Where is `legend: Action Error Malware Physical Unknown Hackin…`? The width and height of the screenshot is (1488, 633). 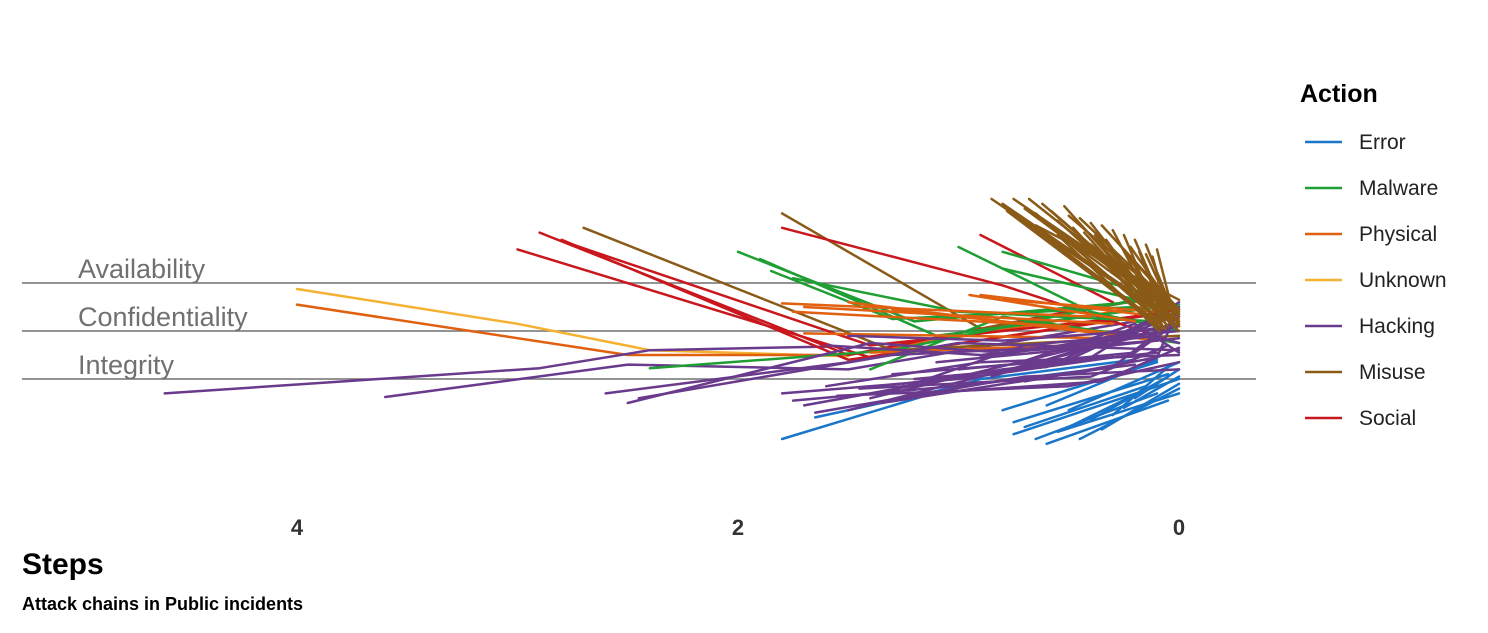 legend: Action Error Malware Physical Unknown Hackin… is located at coordinates (1373, 255).